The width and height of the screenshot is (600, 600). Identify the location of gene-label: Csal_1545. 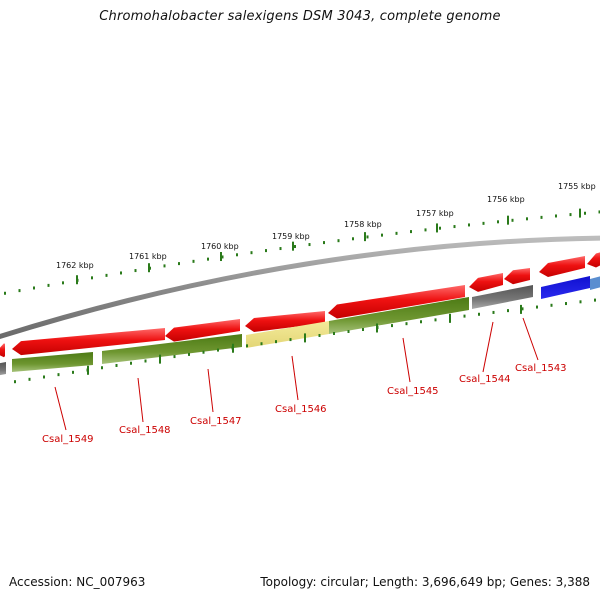
(413, 391).